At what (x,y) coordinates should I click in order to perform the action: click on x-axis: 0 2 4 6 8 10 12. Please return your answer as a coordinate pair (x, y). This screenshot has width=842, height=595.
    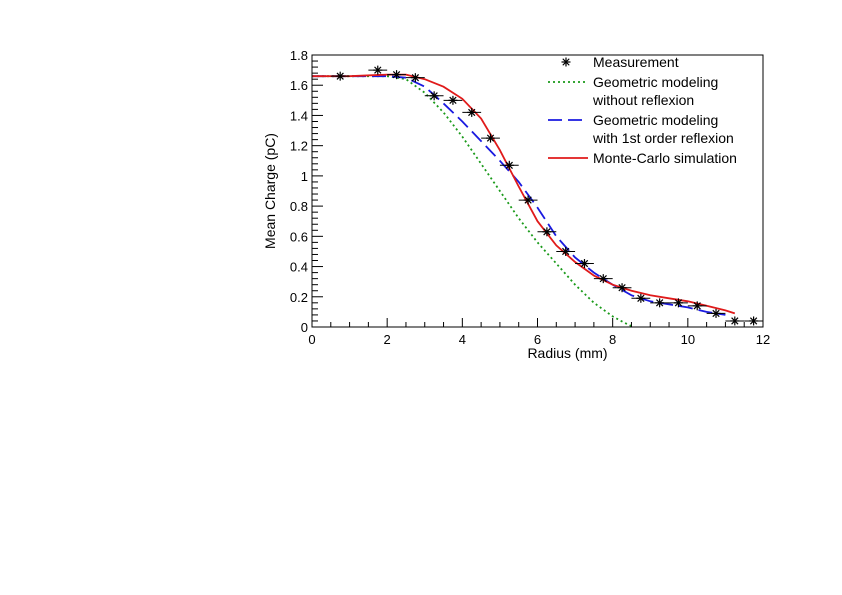
    Looking at the image, I should click on (539, 332).